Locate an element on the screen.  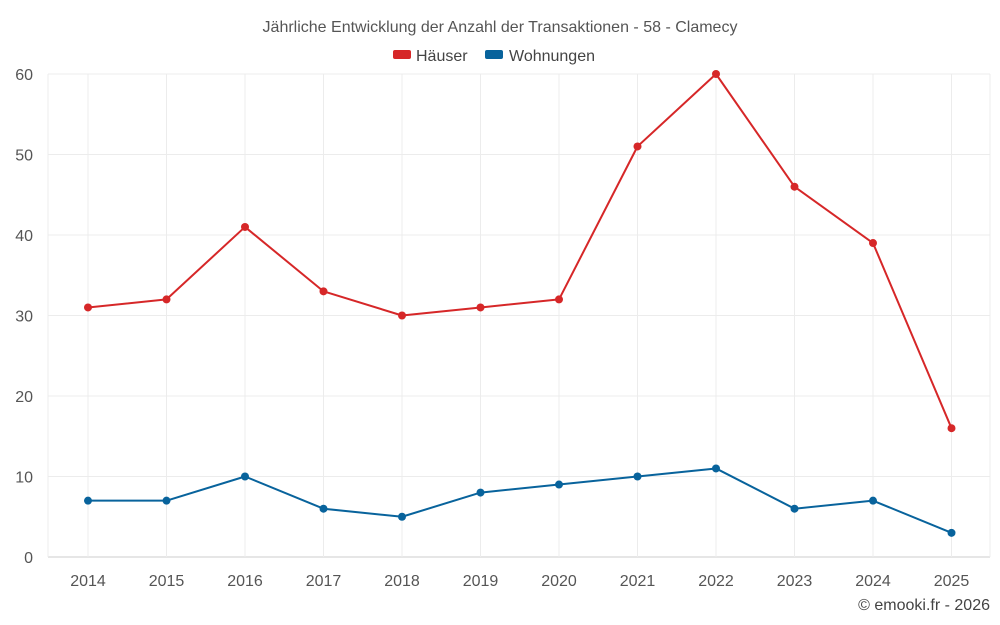
series-line-wohnungen is located at coordinates (520, 500).